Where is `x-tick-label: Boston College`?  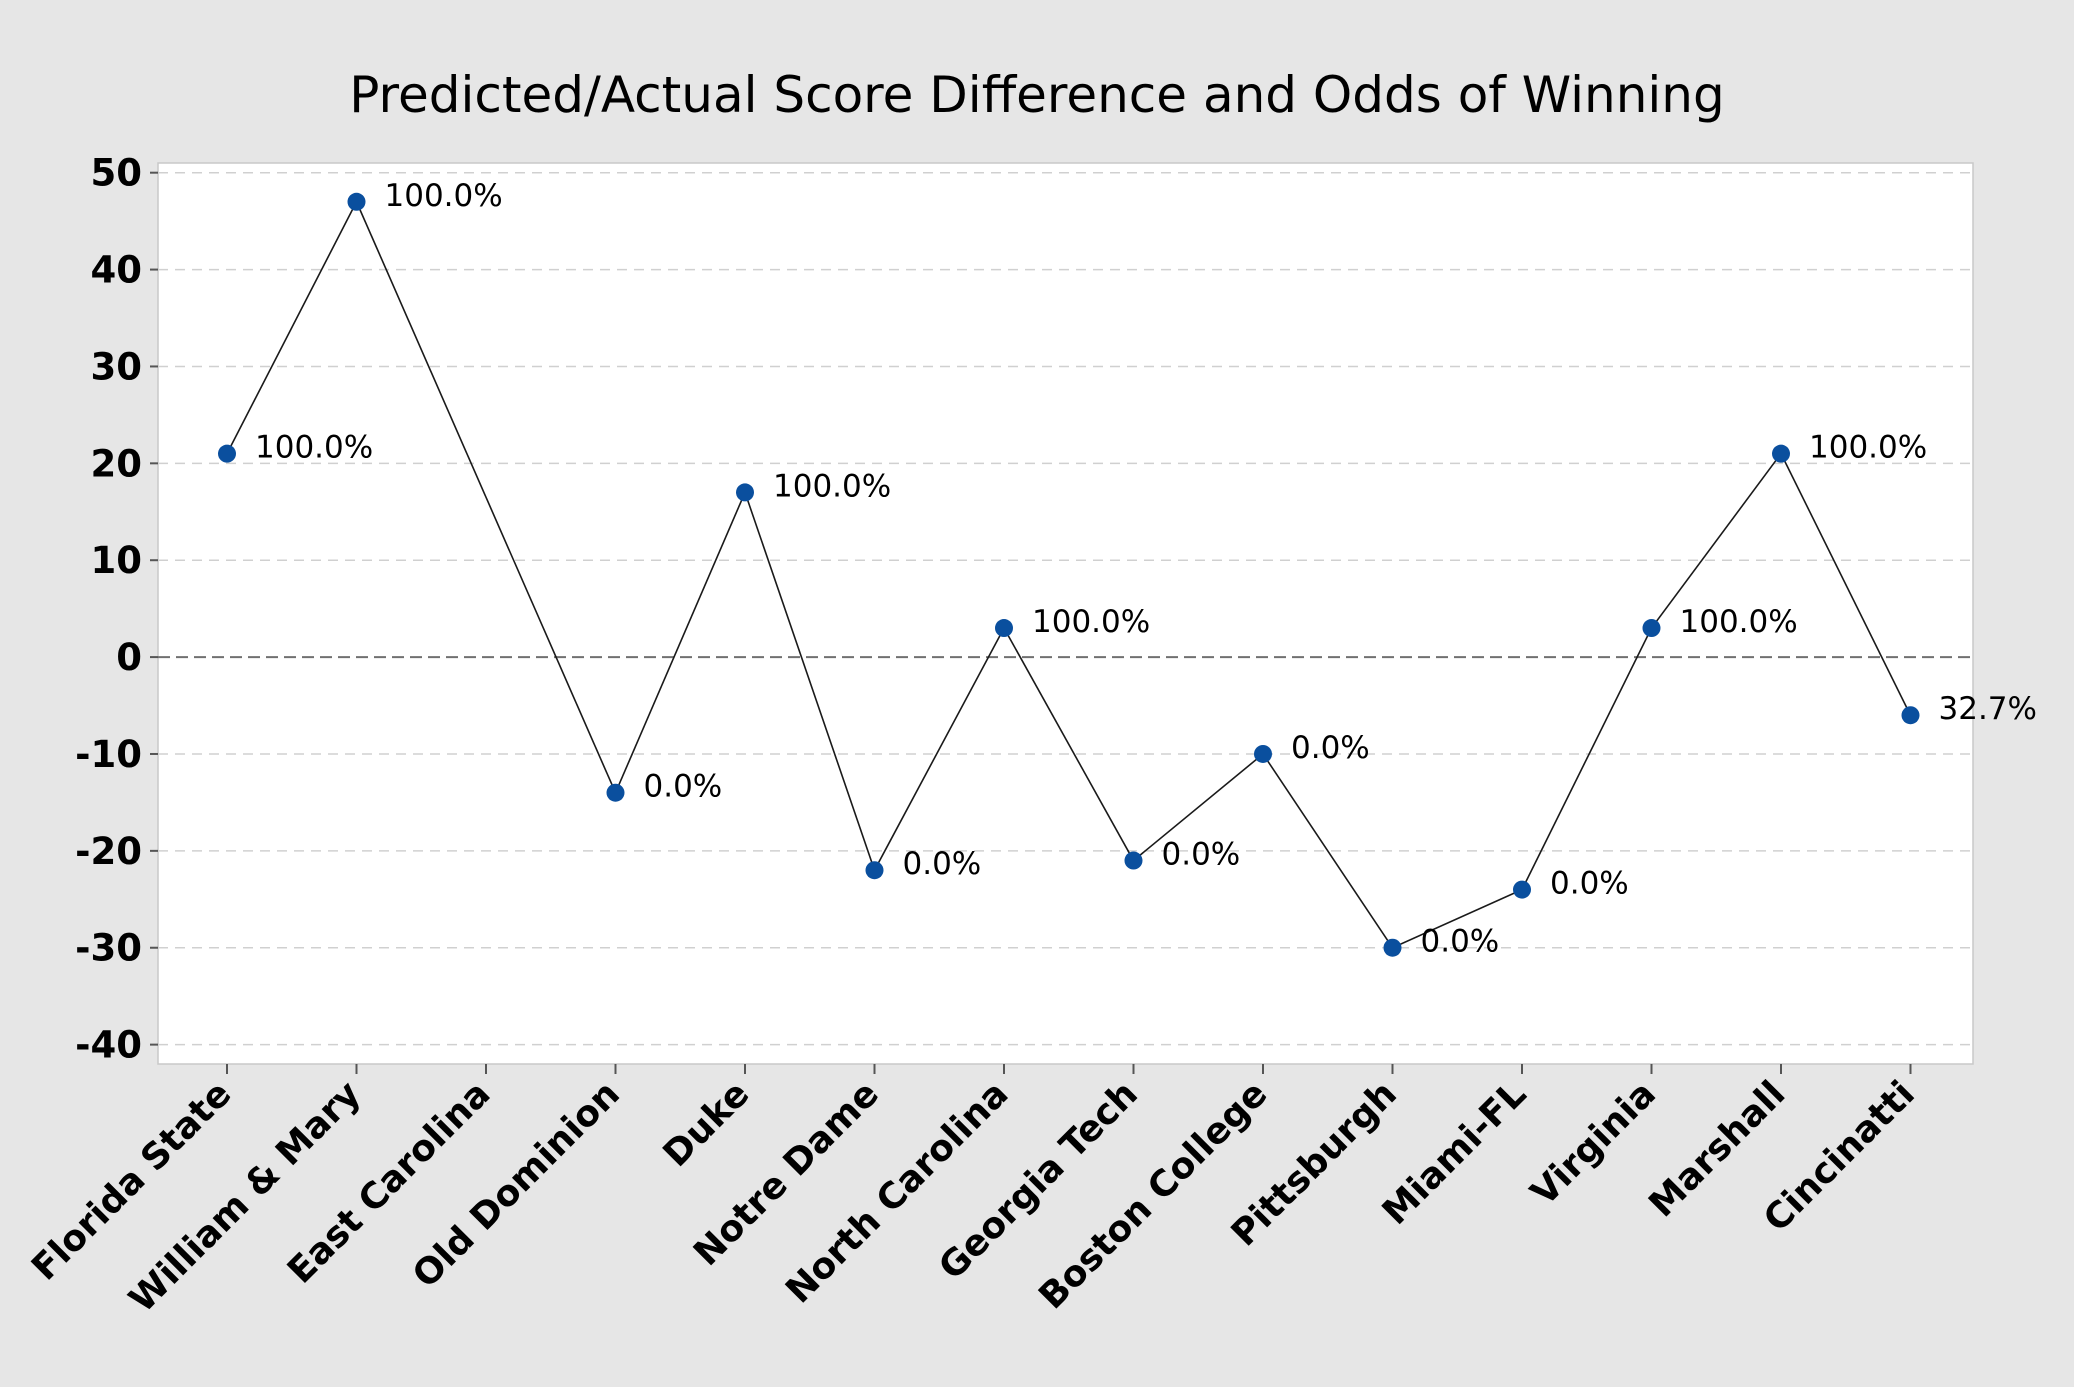
x-tick-label: Boston College is located at coordinates (1153, 1195).